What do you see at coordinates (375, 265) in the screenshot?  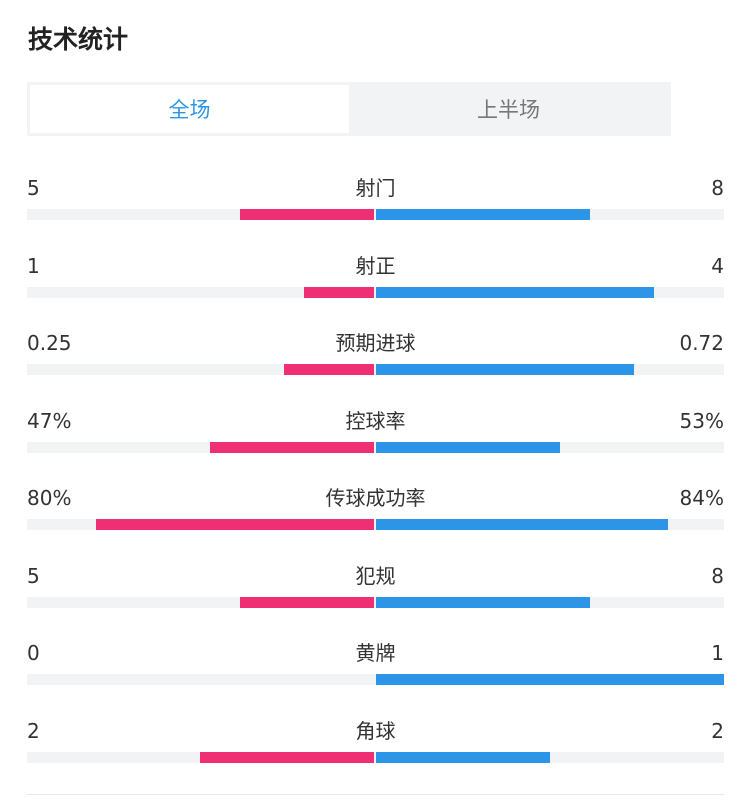 I see `stat-label: 射正` at bounding box center [375, 265].